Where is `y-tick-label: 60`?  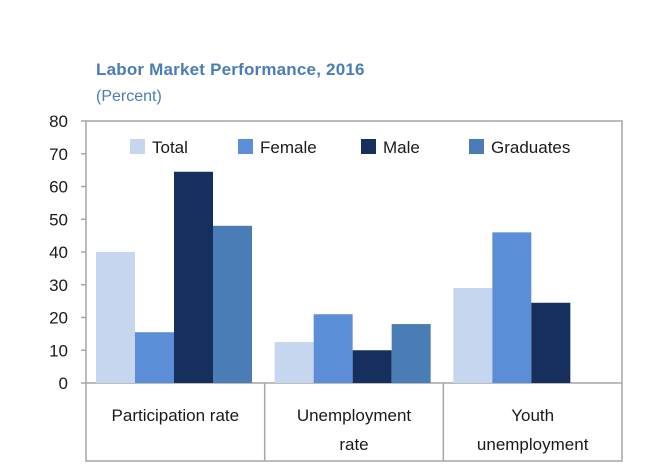
y-tick-label: 60 is located at coordinates (58, 187).